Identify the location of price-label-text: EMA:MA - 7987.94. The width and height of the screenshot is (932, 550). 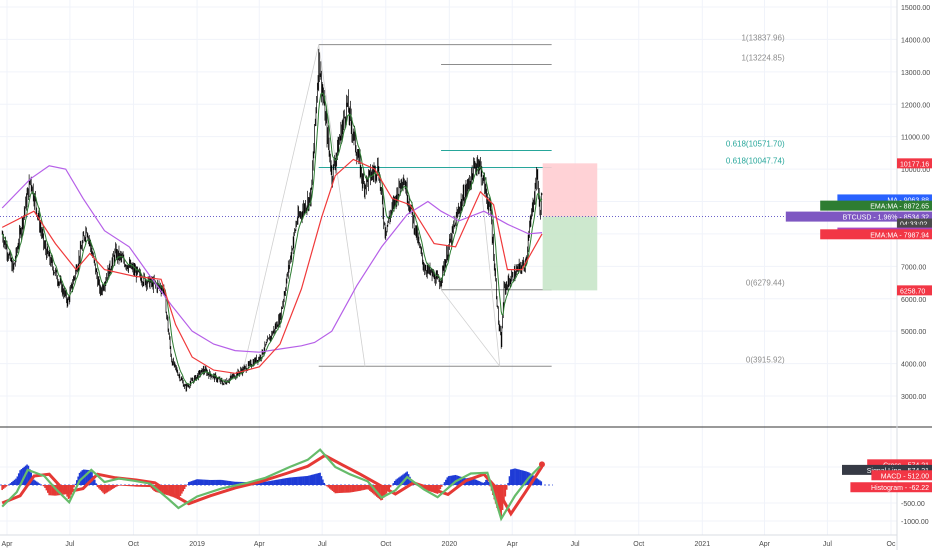
(899, 235).